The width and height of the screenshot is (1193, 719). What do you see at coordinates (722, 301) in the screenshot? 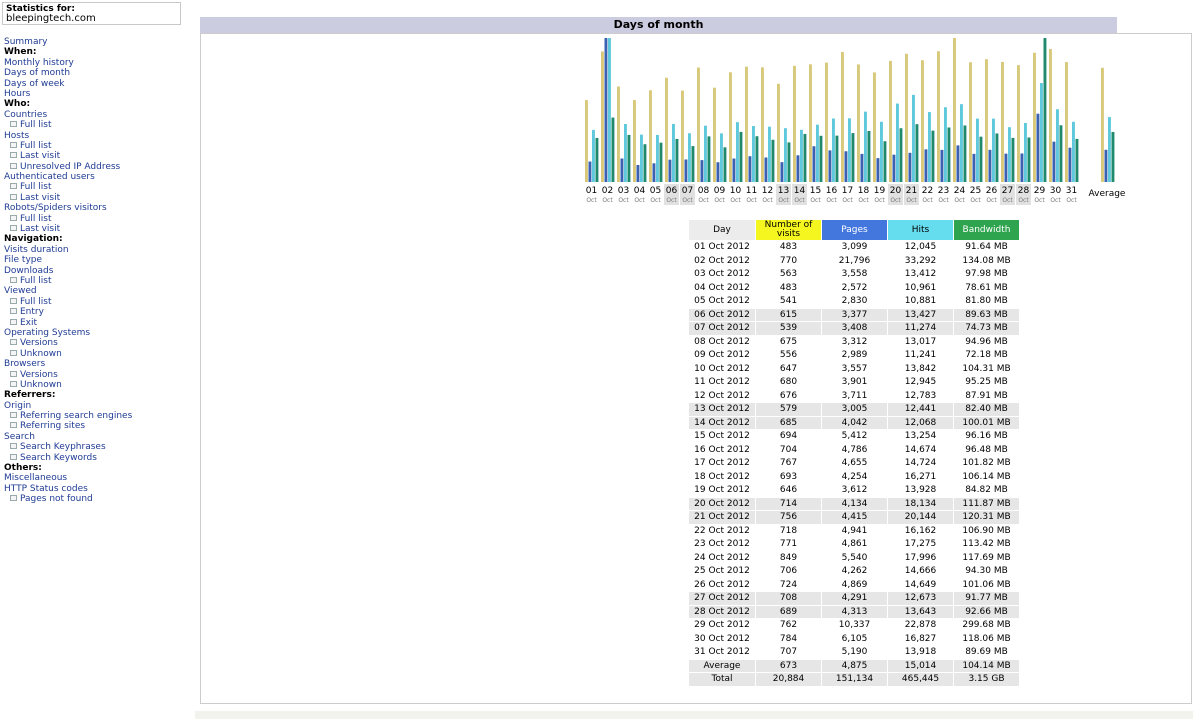
I see `cell-day: 05 Oct 2012` at bounding box center [722, 301].